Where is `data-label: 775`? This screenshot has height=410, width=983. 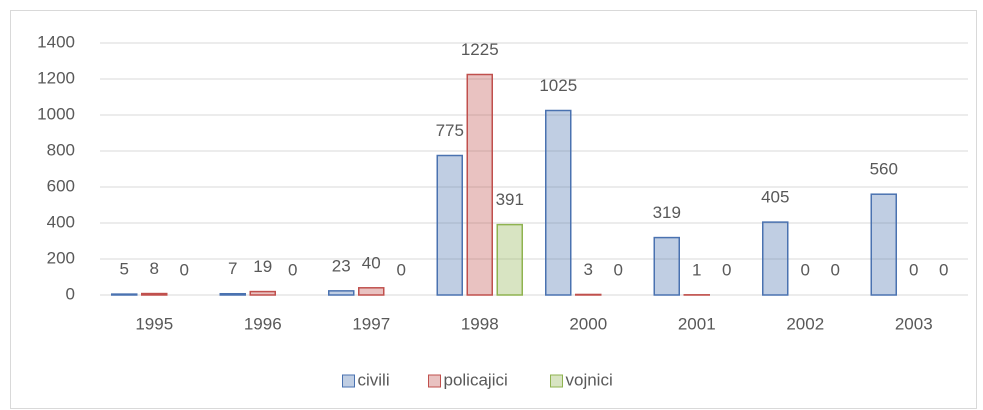 data-label: 775 is located at coordinates (450, 130).